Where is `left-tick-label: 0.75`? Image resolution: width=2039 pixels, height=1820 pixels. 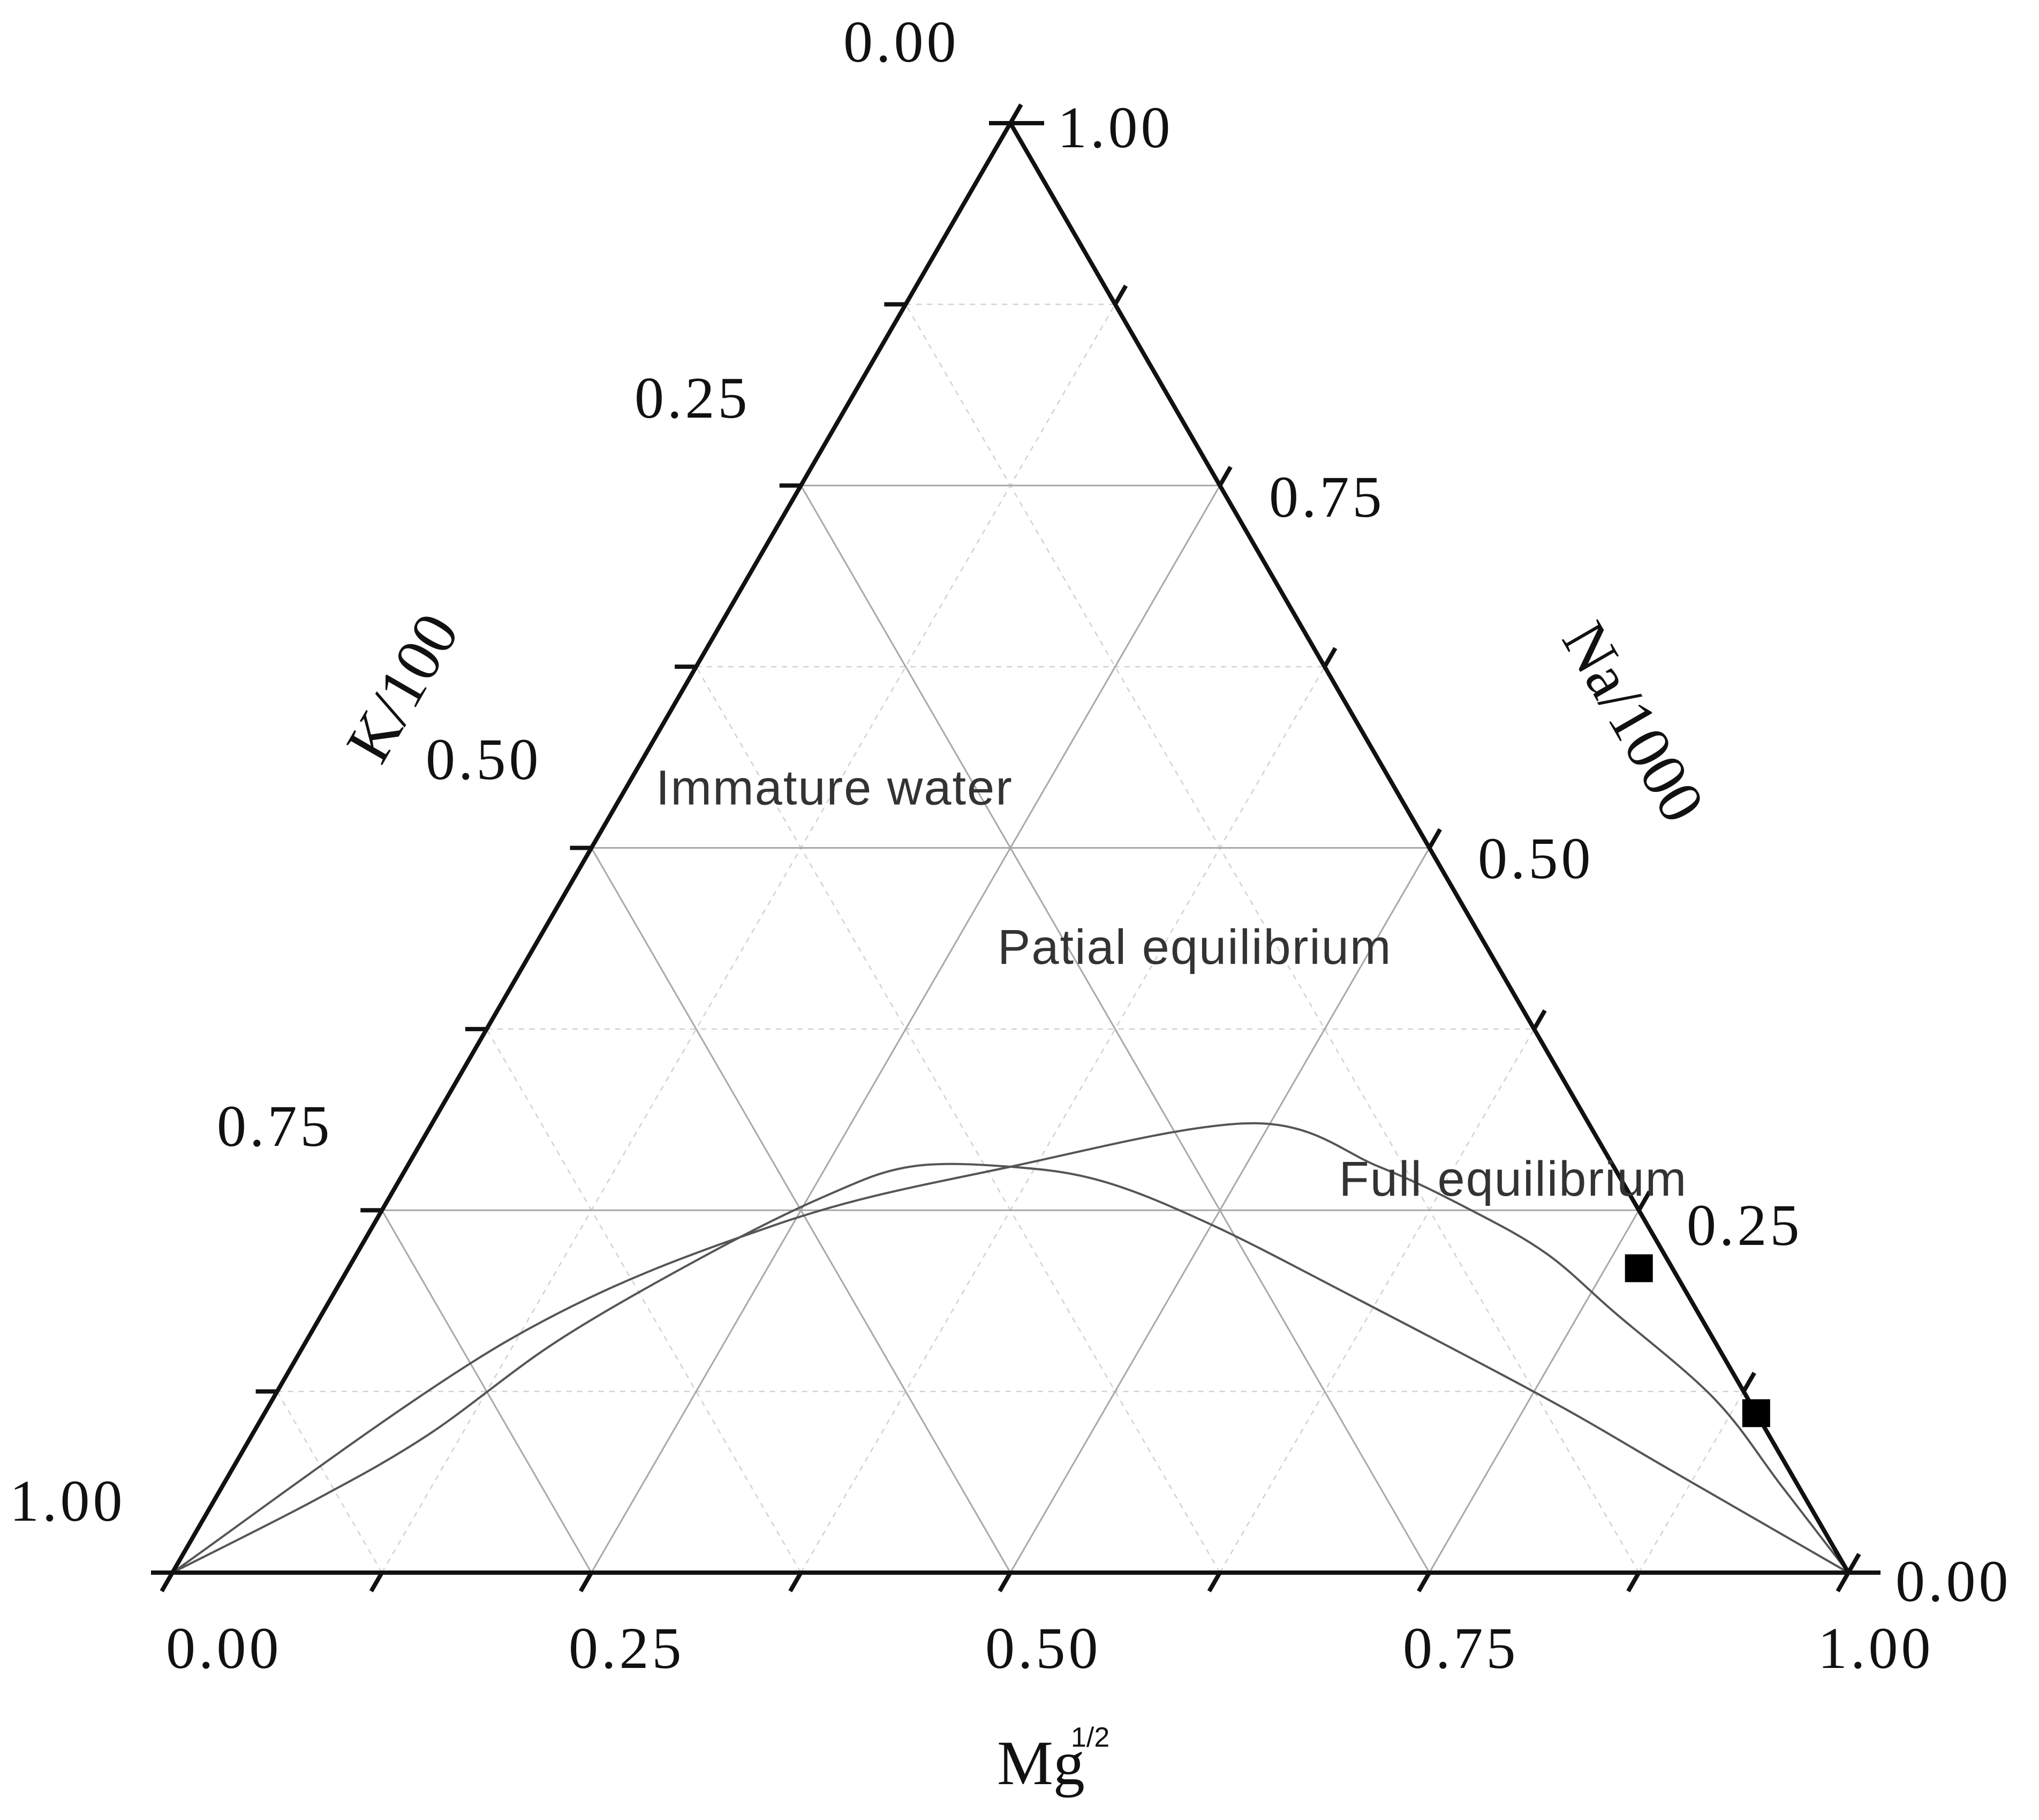
left-tick-label: 0.75 is located at coordinates (275, 1126).